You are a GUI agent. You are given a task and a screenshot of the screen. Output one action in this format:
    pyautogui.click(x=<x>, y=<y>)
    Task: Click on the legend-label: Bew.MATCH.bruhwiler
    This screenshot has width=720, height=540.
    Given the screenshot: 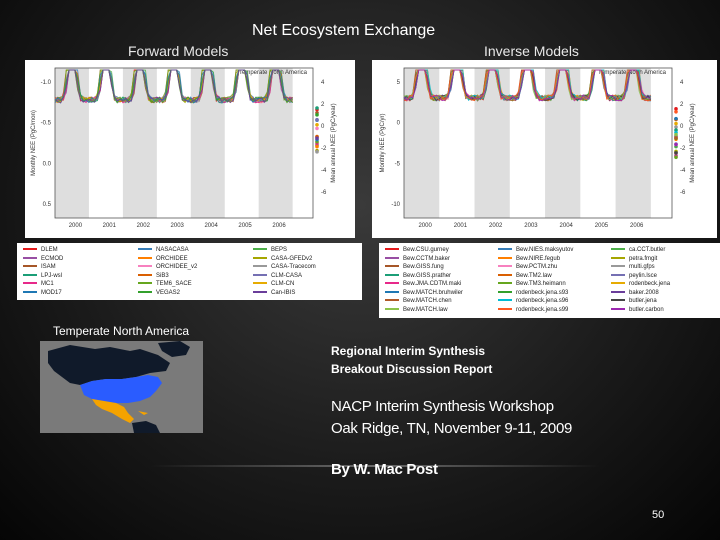 What is the action you would take?
    pyautogui.click(x=433, y=292)
    